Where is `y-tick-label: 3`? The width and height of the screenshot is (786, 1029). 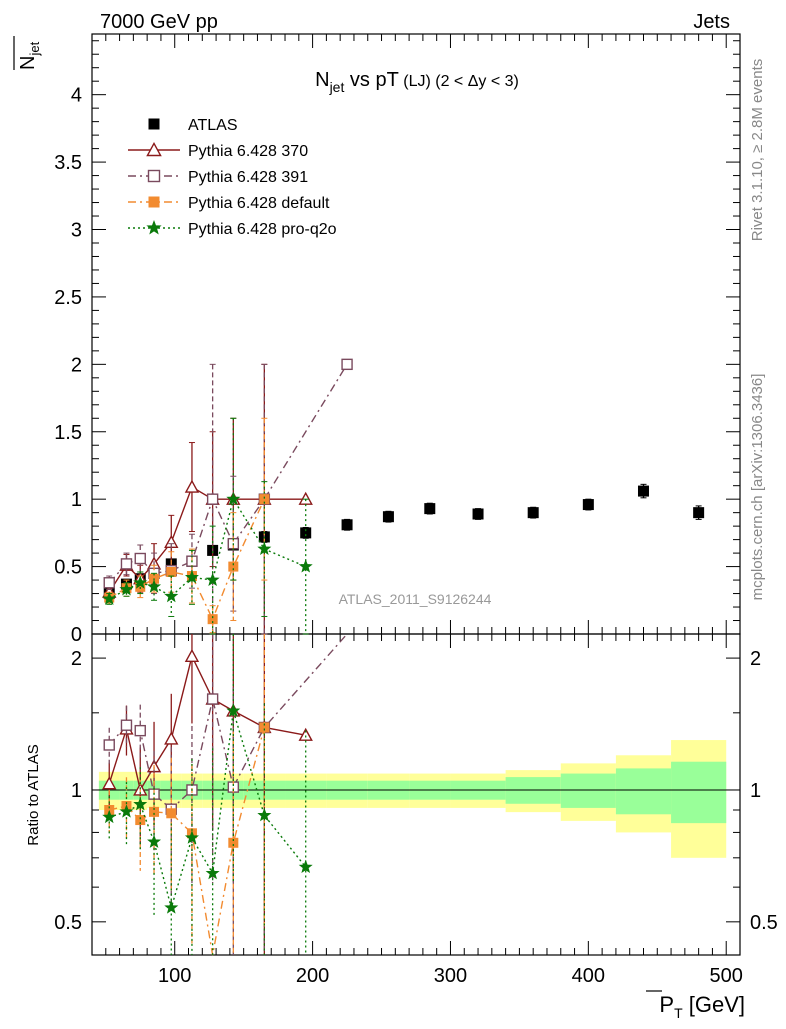 y-tick-label: 3 is located at coordinates (76, 231).